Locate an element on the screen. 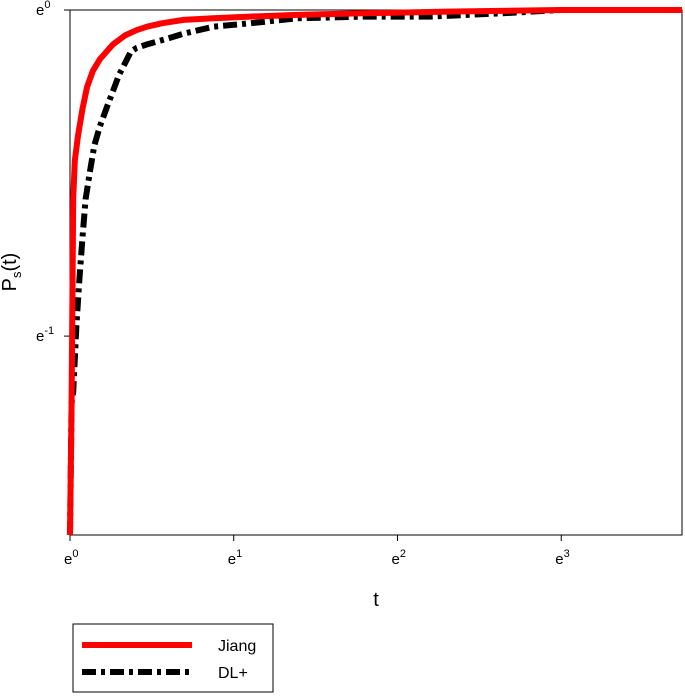 The image size is (685, 696). x-axis-title: t is located at coordinates (376, 600).